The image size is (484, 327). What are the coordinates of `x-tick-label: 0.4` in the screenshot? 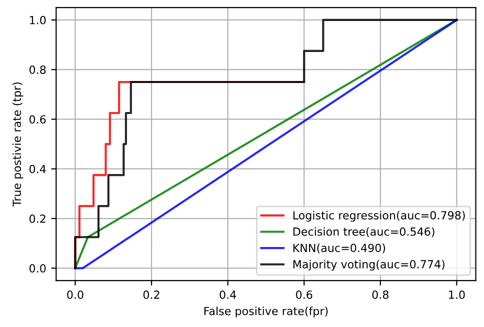 It's located at (228, 294).